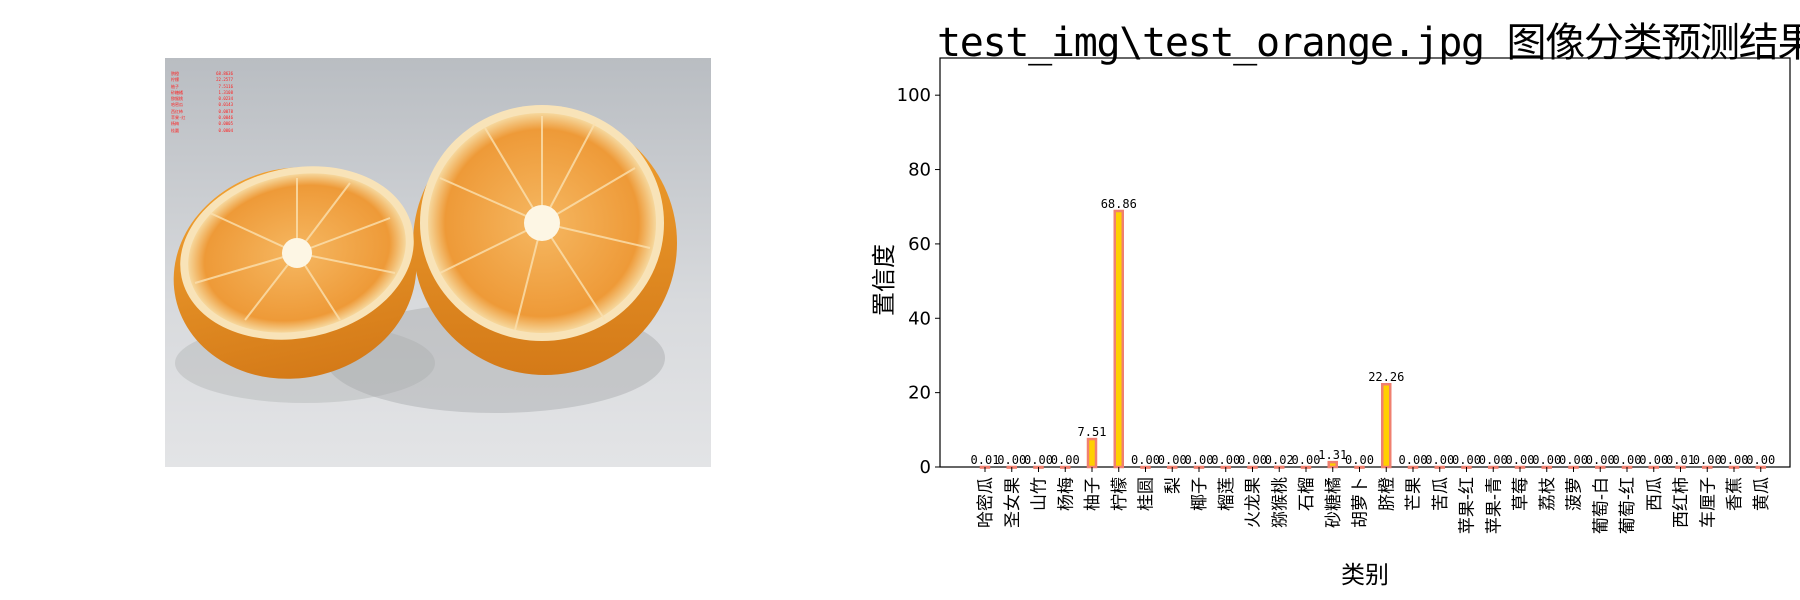  What do you see at coordinates (178, 118) in the screenshot?
I see `overlay-label: 苹果-红` at bounding box center [178, 118].